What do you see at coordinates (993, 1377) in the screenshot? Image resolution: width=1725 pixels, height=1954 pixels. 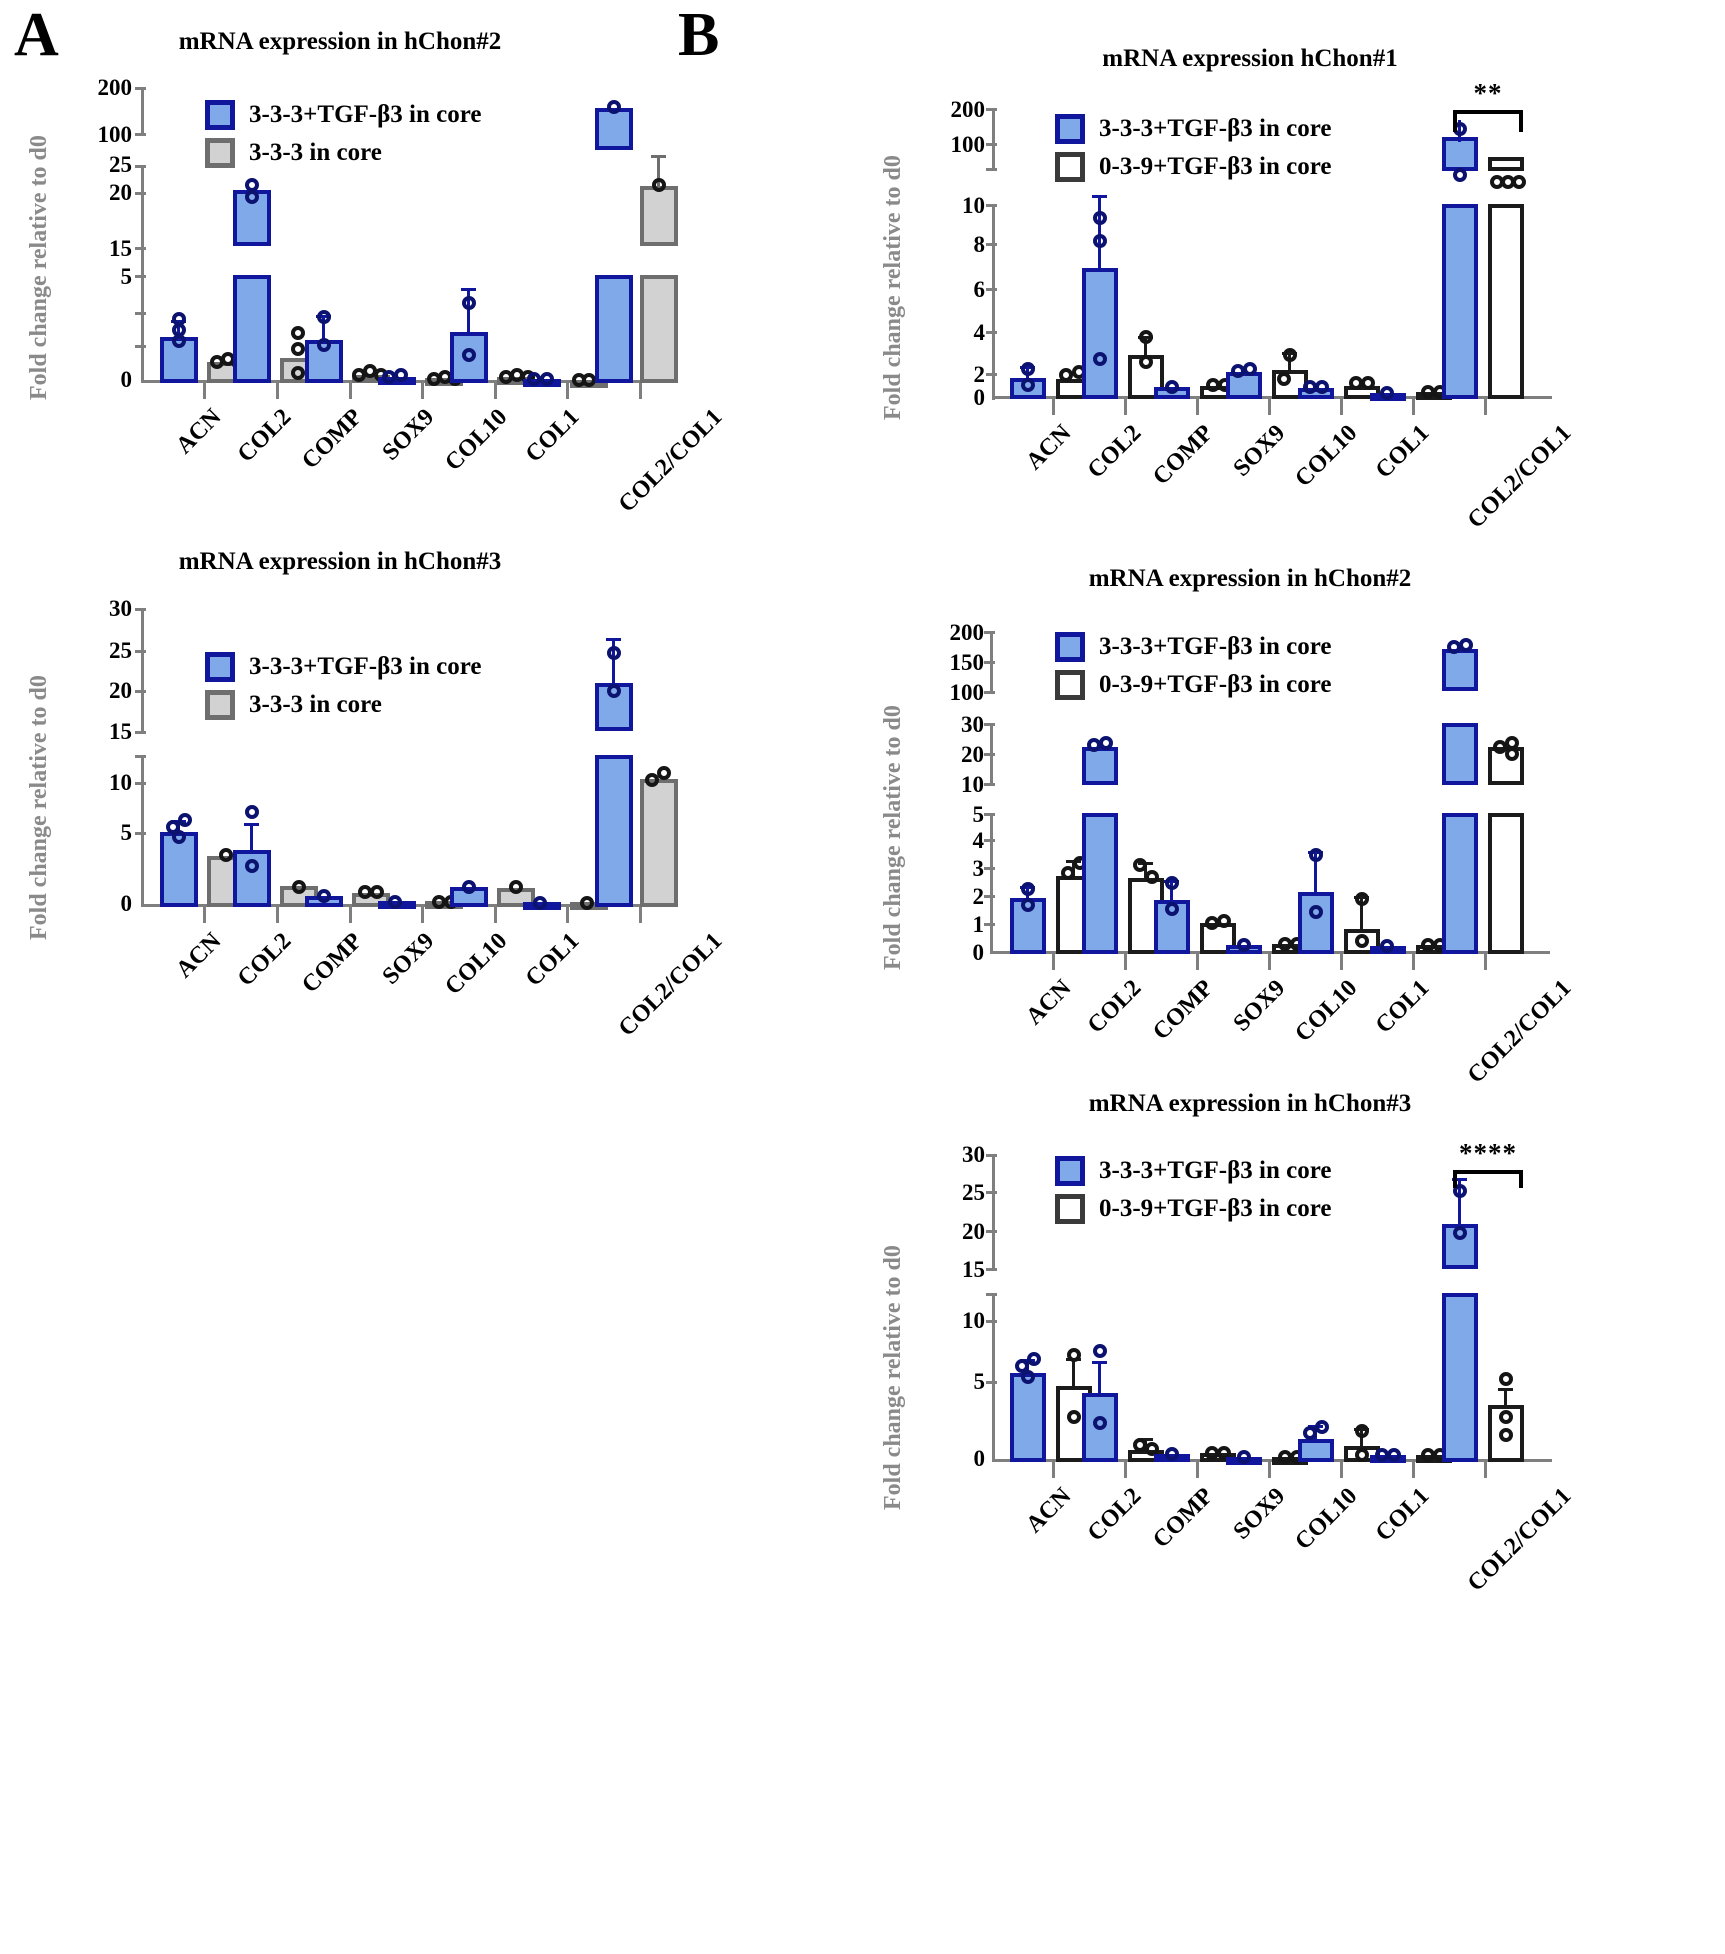 I see `axis-segment-lower` at bounding box center [993, 1377].